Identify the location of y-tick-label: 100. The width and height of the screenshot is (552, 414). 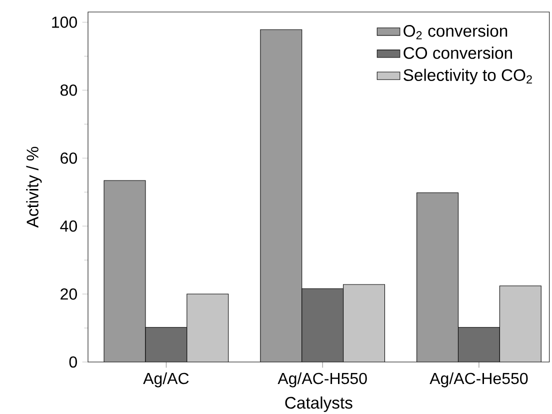
(64, 22).